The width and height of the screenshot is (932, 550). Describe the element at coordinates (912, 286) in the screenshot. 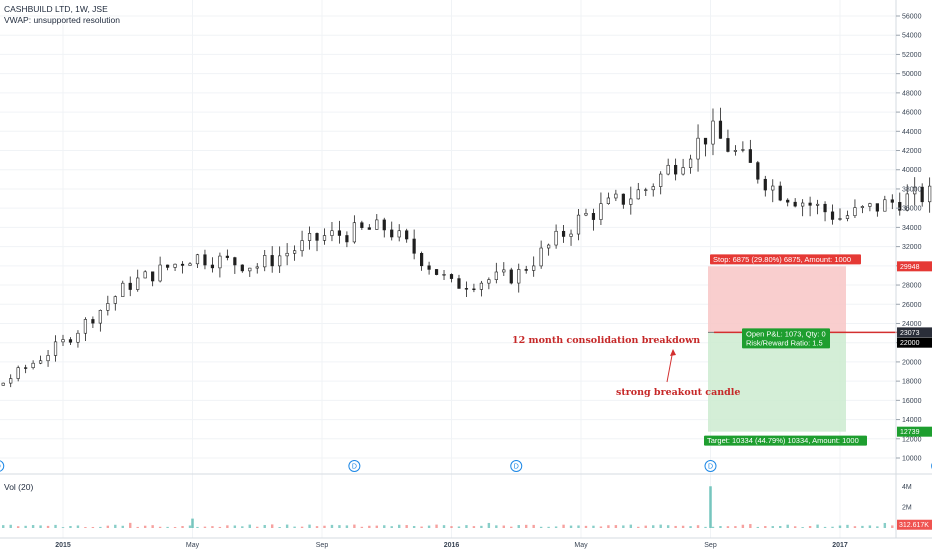

I see `y-tick-label: 28000` at that location.